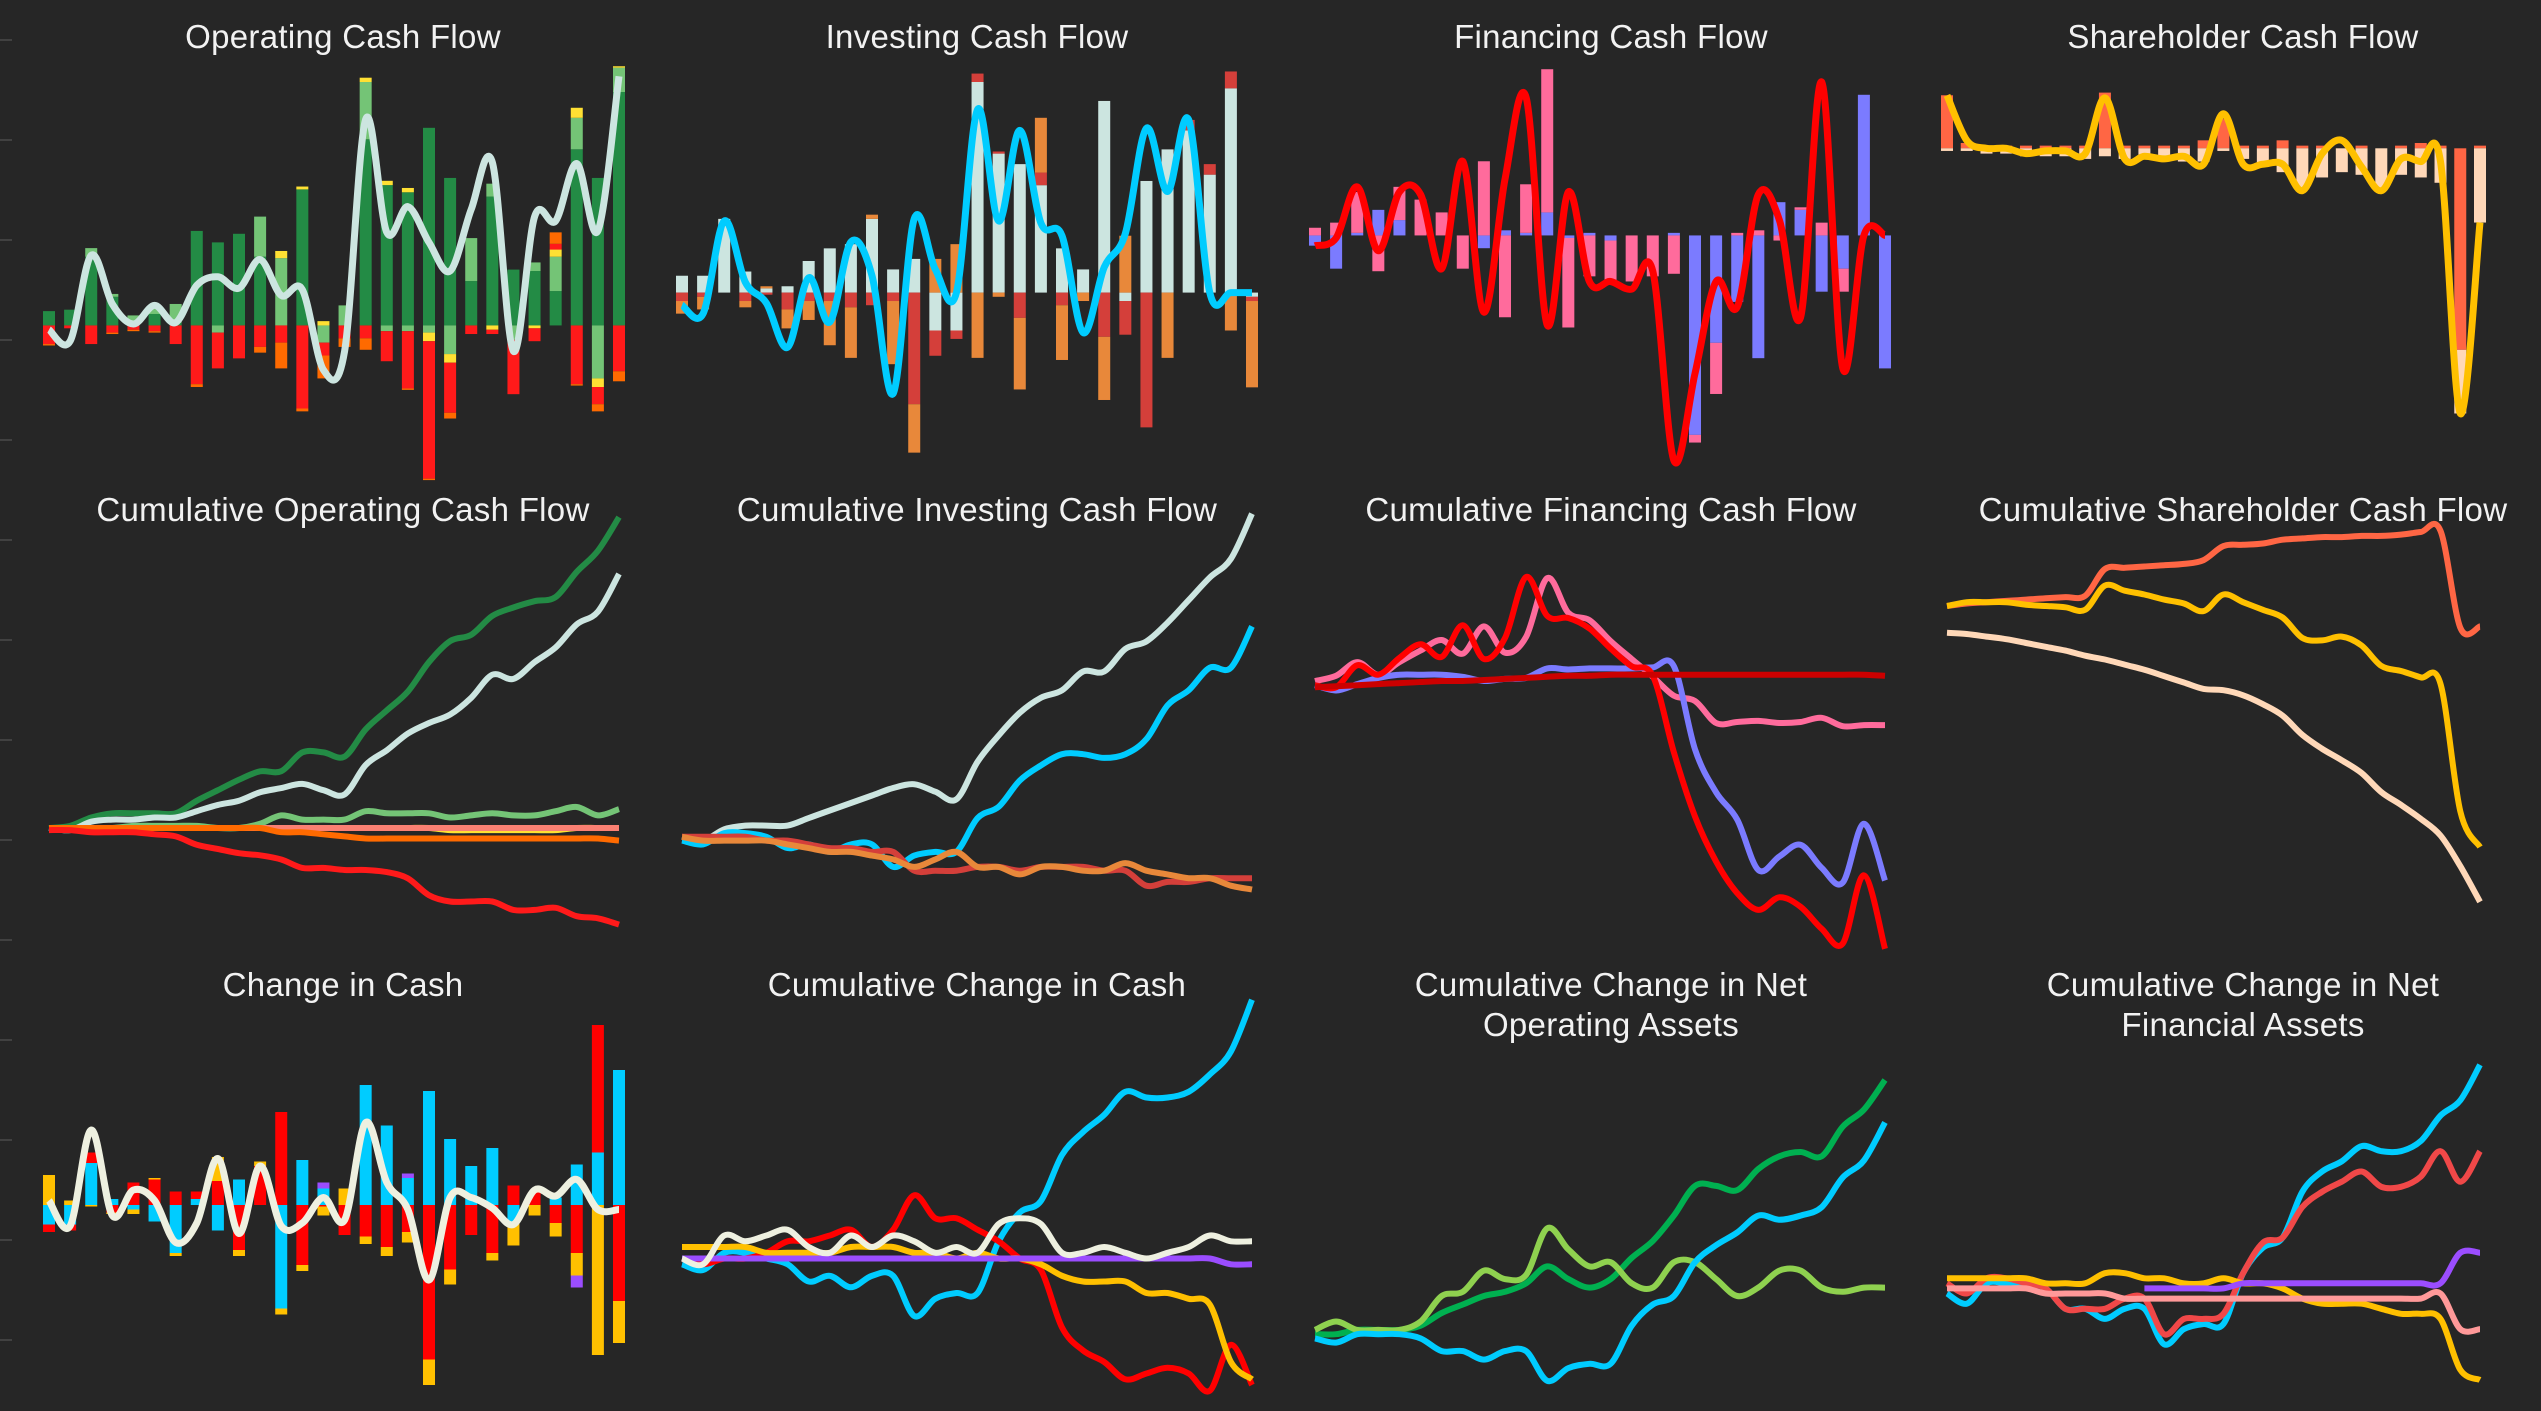  I want to click on chart-title: Cumulative Investing Cash Flow, so click(977, 509).